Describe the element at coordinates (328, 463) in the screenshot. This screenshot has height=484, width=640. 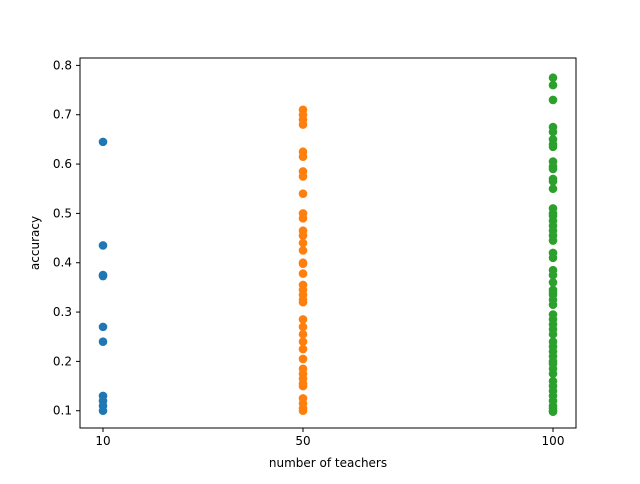
I see `x-axis-label: number of teachers` at that location.